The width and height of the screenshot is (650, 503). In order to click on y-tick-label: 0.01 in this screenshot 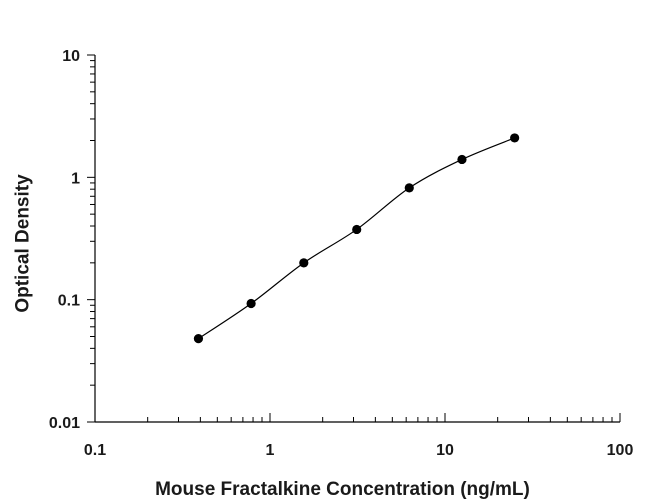, I will do `click(64, 423)`.